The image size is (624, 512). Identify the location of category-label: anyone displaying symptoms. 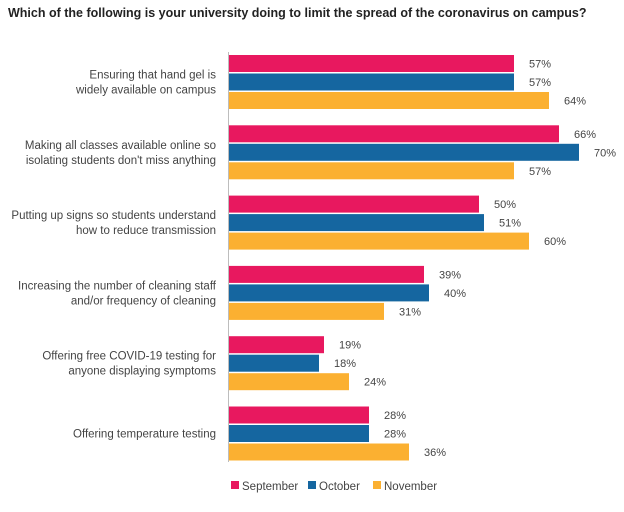
(142, 372).